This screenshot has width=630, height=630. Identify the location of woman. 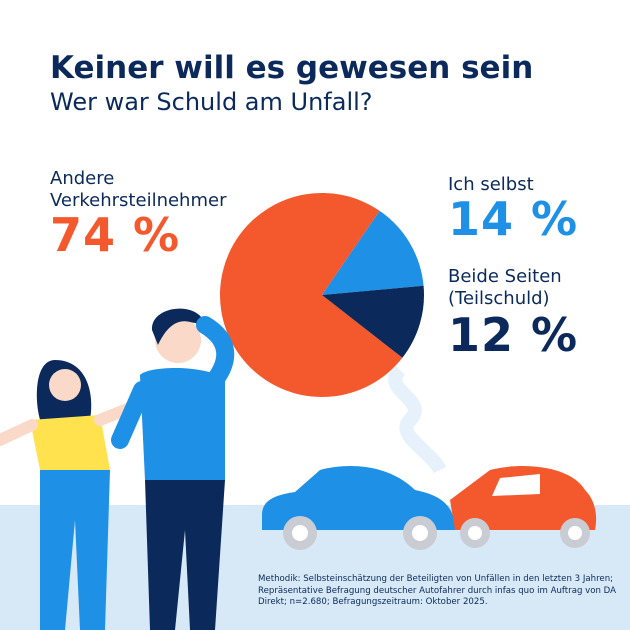
(78, 495).